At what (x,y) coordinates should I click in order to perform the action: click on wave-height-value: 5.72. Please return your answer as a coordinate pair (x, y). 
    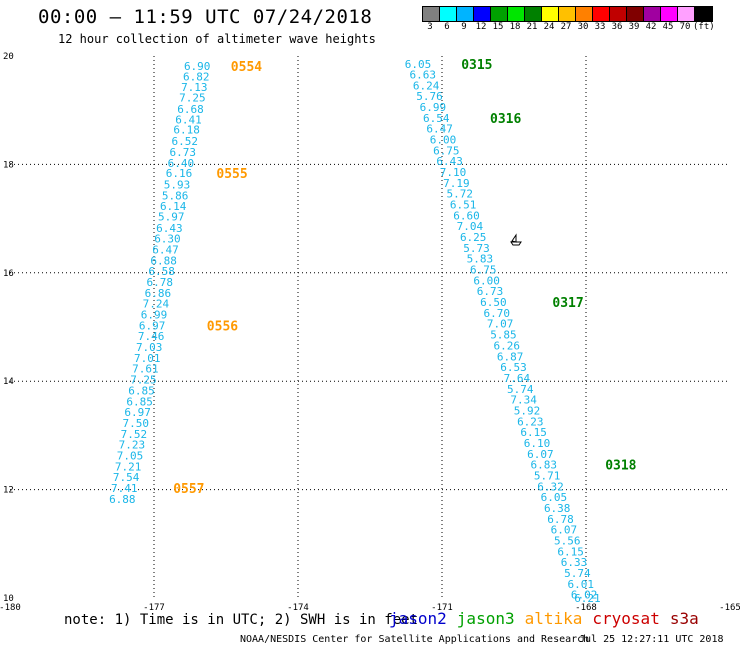
    Looking at the image, I should click on (460, 194).